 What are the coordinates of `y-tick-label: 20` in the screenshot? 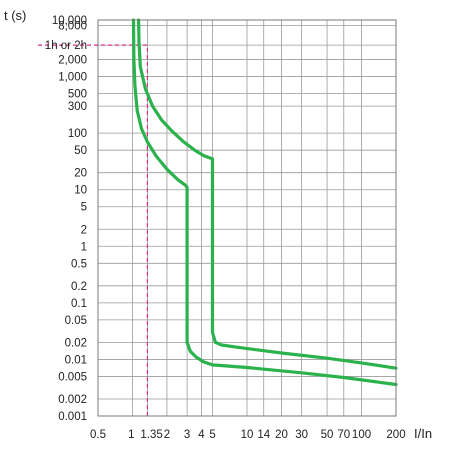 It's located at (80, 174).